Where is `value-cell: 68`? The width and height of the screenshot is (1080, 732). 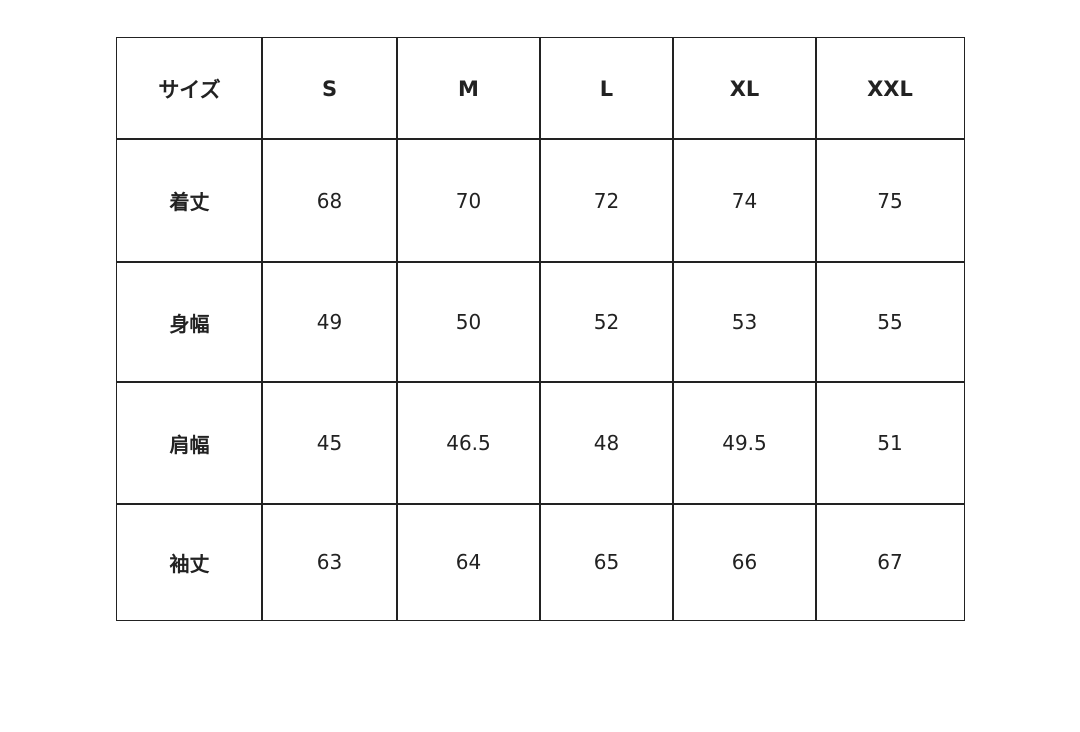 value-cell: 68 is located at coordinates (329, 200).